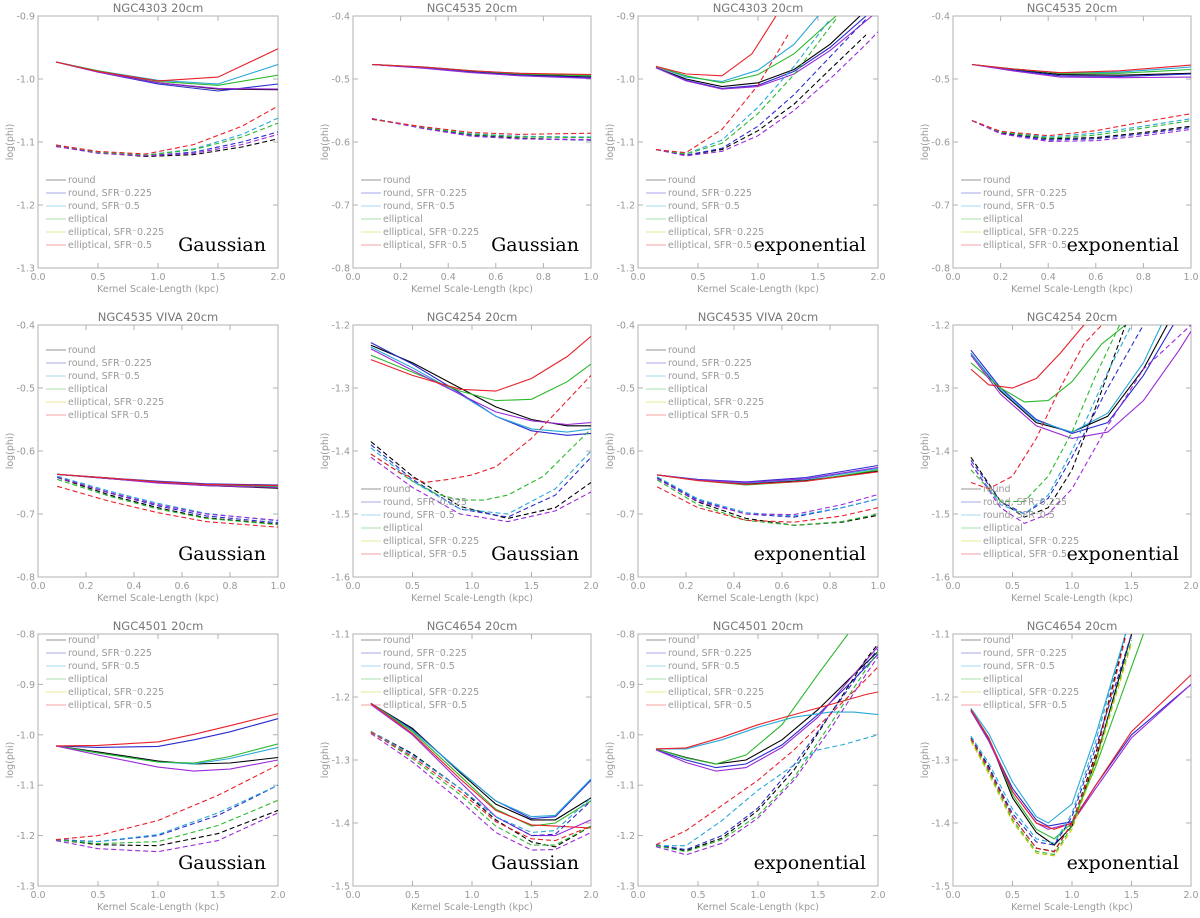 This screenshot has width=1200, height=918. What do you see at coordinates (1012, 586) in the screenshot?
I see `x-tick-label: 0.5` at bounding box center [1012, 586].